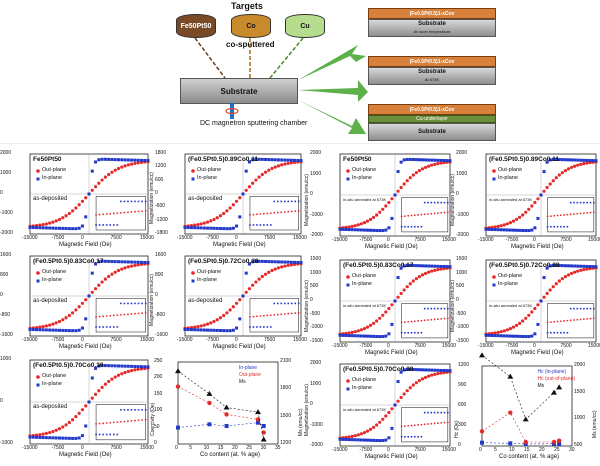  What do you see at coordinates (239, 347) in the screenshot?
I see `x-axis-label: Magnetic Field (Oe)` at bounding box center [239, 347].